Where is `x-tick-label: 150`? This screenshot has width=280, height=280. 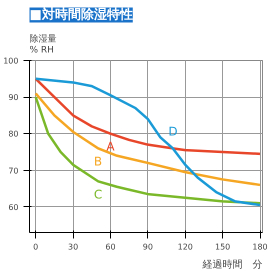
x-tick-label: 150 is located at coordinates (222, 247).